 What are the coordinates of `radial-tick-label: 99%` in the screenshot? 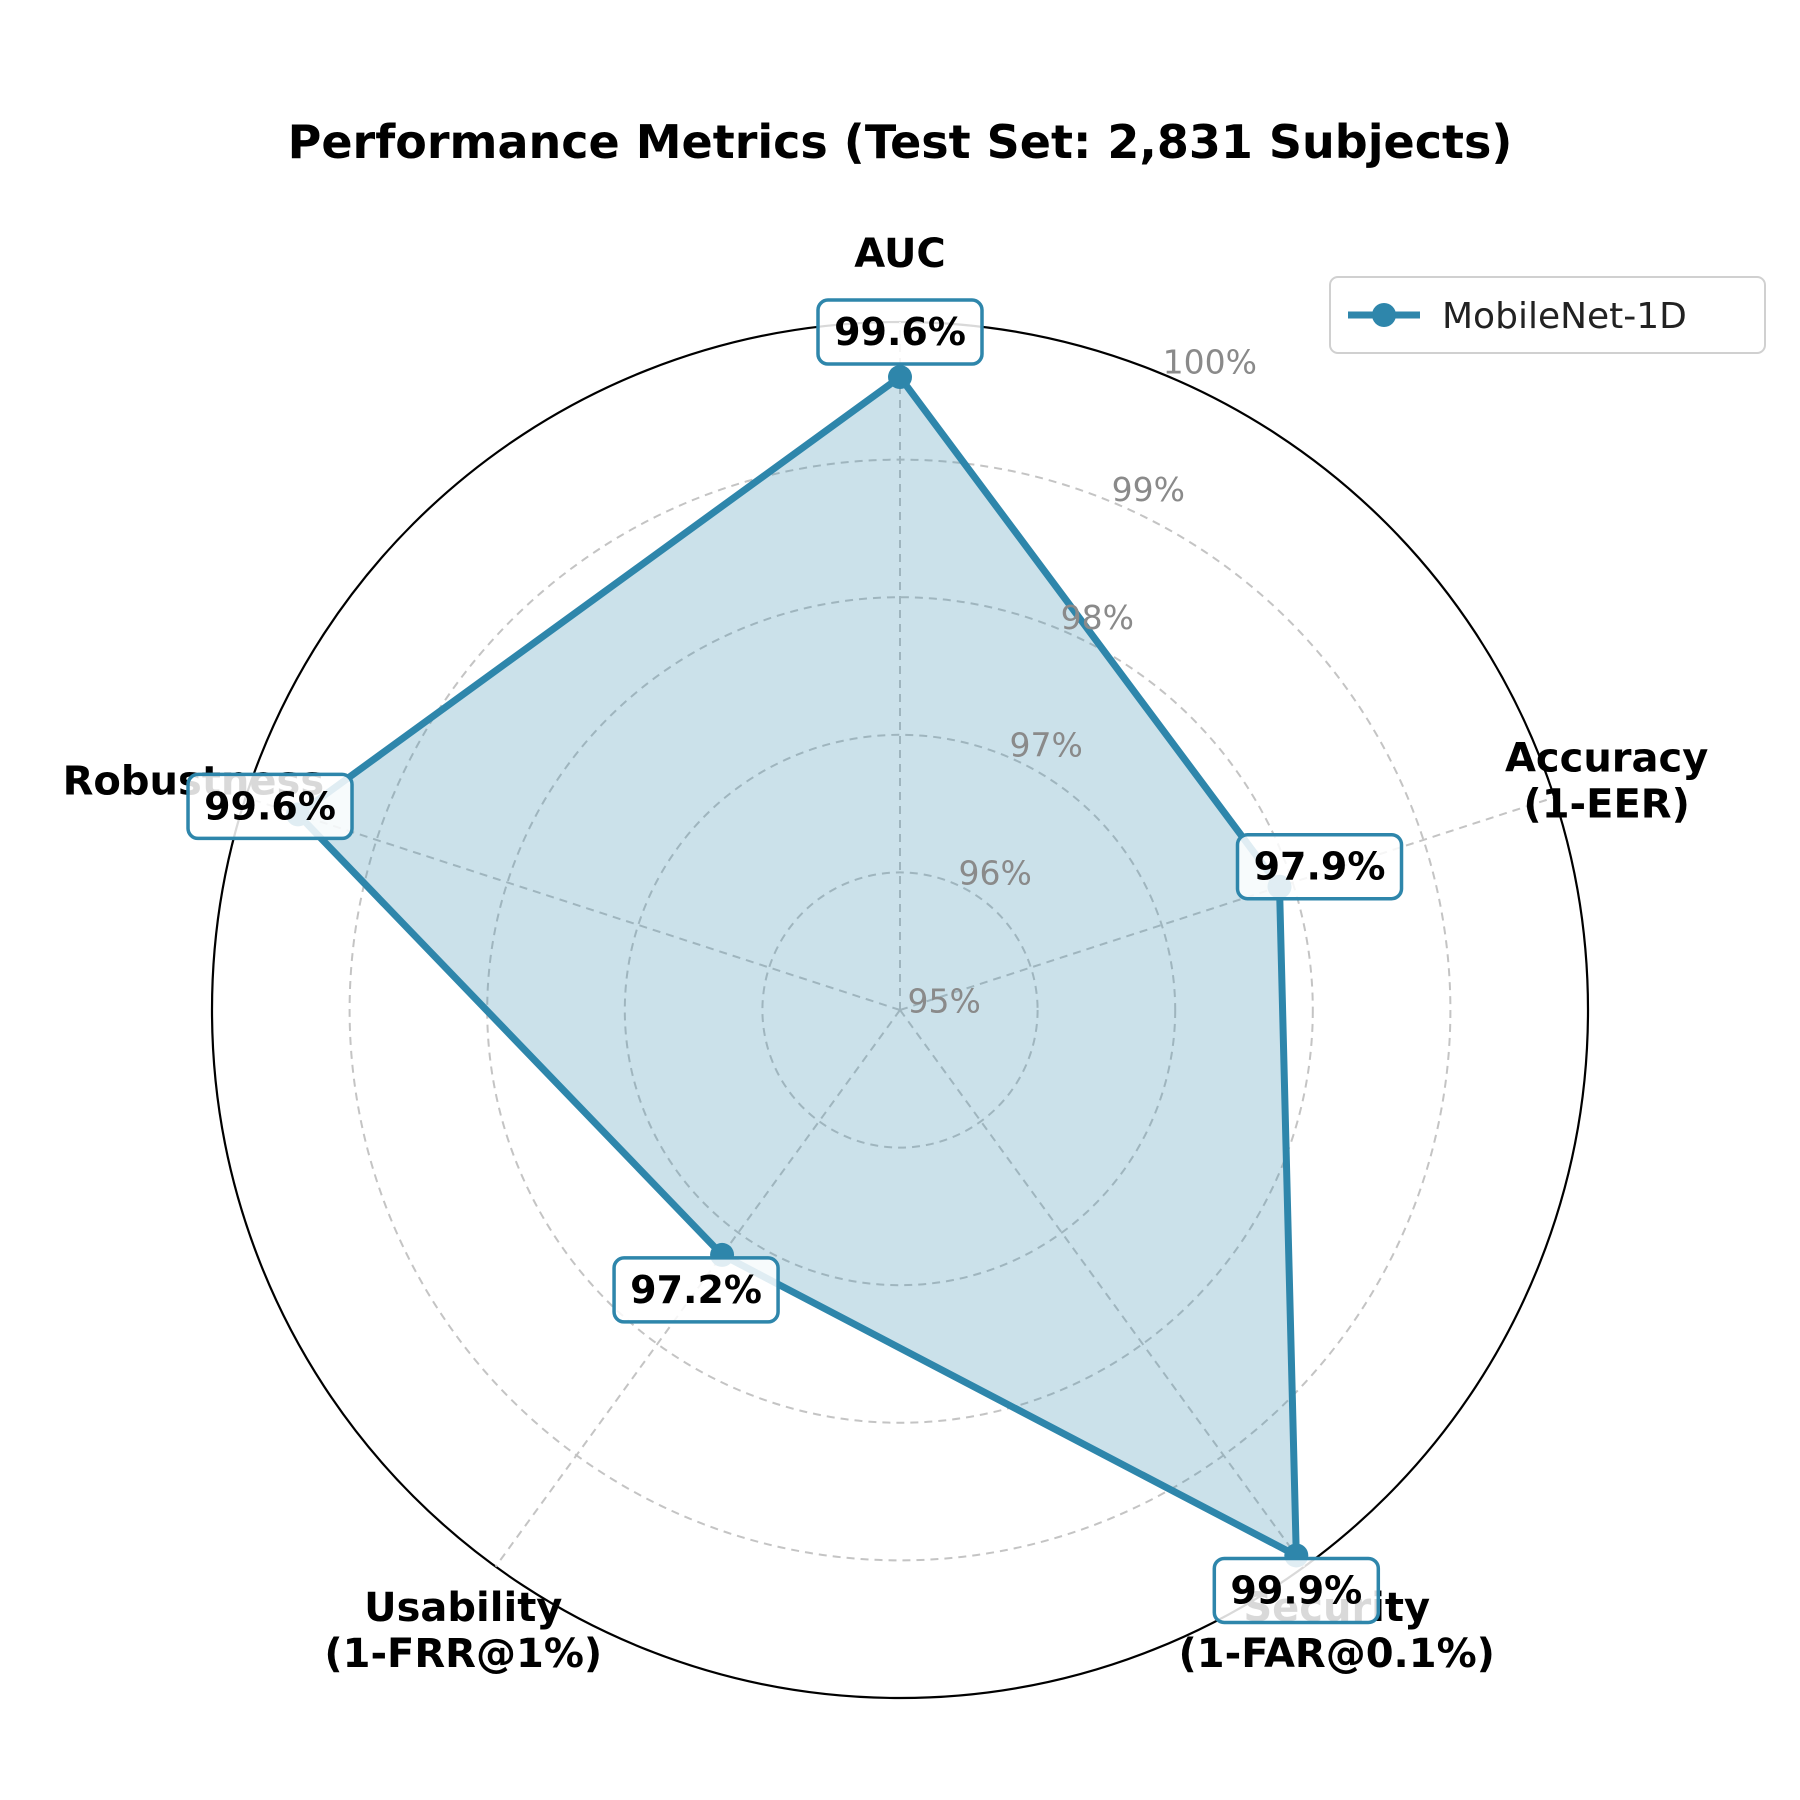 It's located at (1148, 489).